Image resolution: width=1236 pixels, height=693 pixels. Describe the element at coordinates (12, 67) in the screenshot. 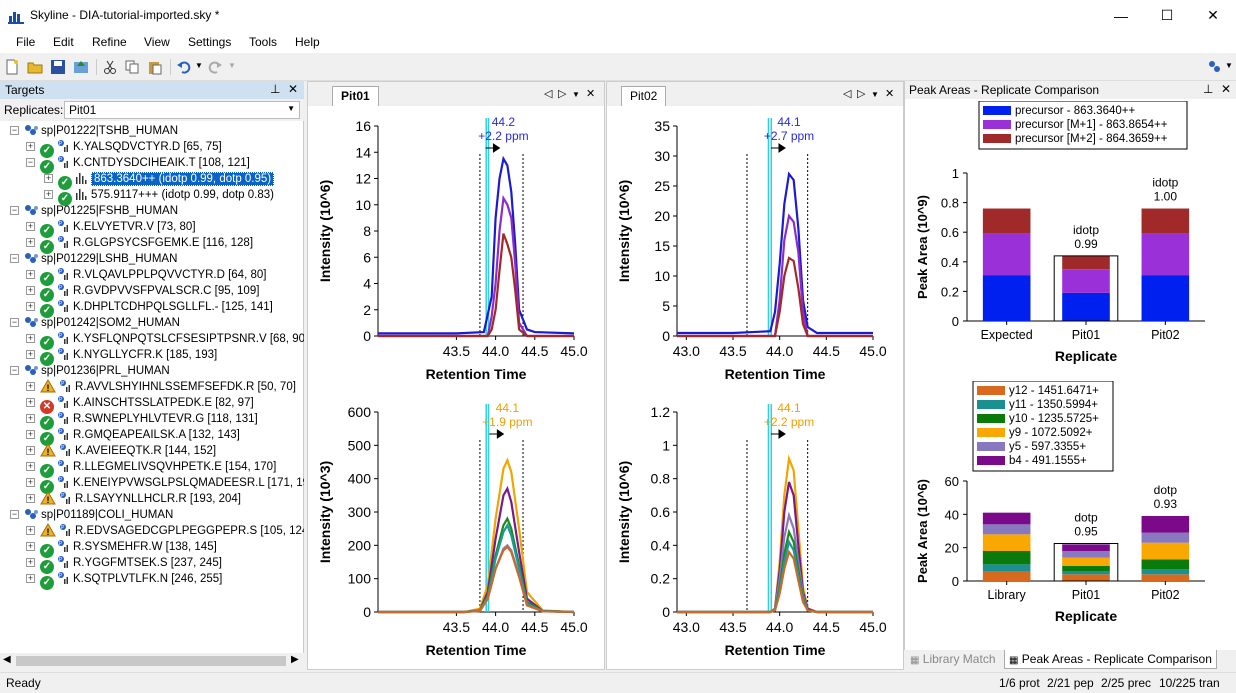

I see `new-file-icon` at that location.